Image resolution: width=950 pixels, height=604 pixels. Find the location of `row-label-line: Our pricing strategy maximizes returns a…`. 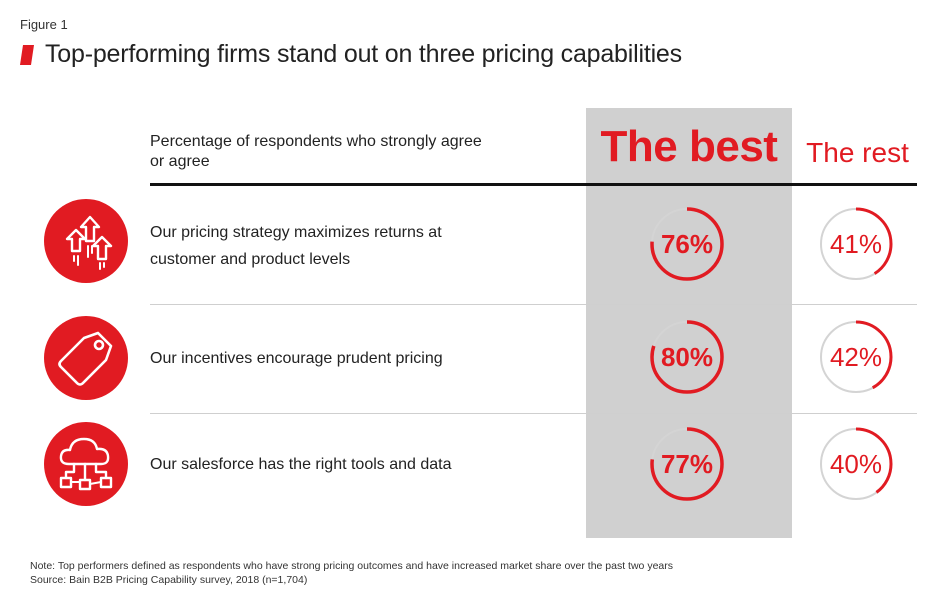

row-label-line: Our pricing strategy maximizes returns a… is located at coordinates (296, 232).